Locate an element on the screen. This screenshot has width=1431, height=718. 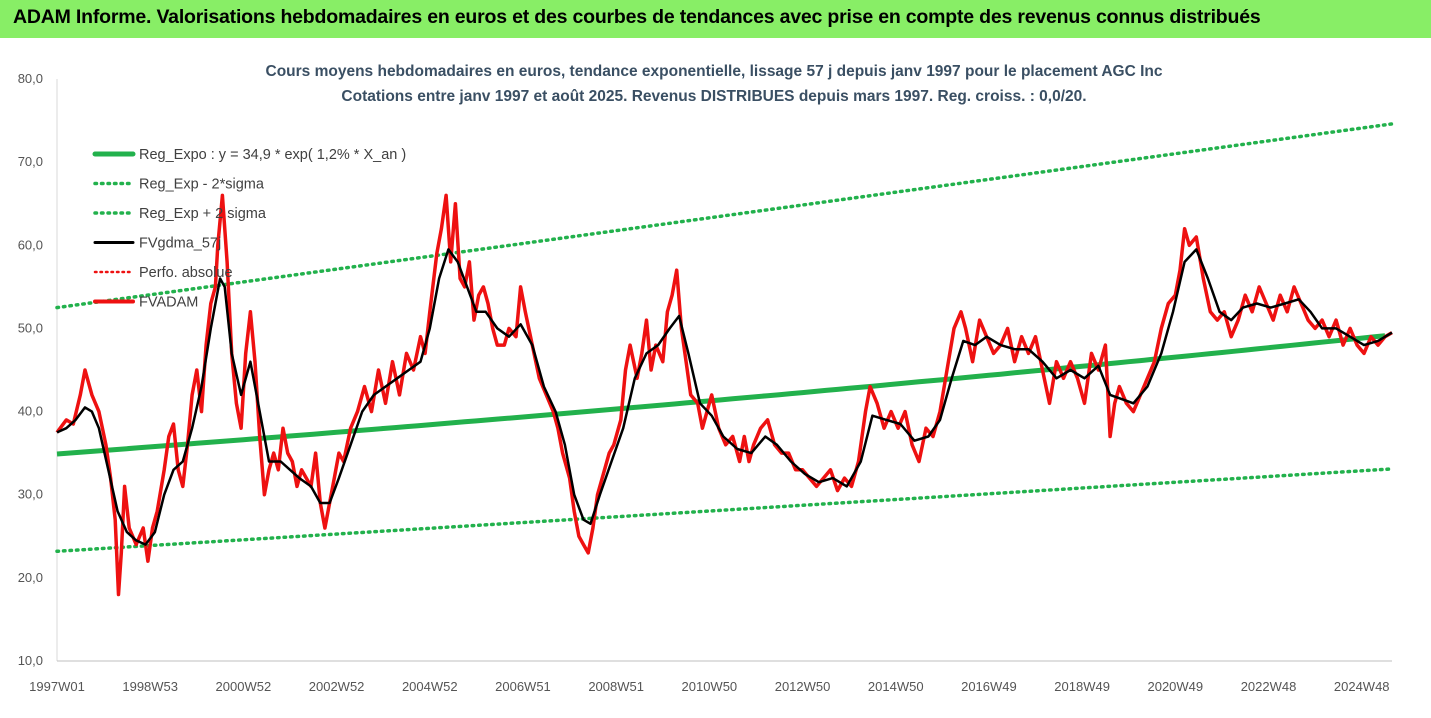
legend-reg-exp-minus-label: Reg_Exp - 2*sigma is located at coordinates (202, 185).